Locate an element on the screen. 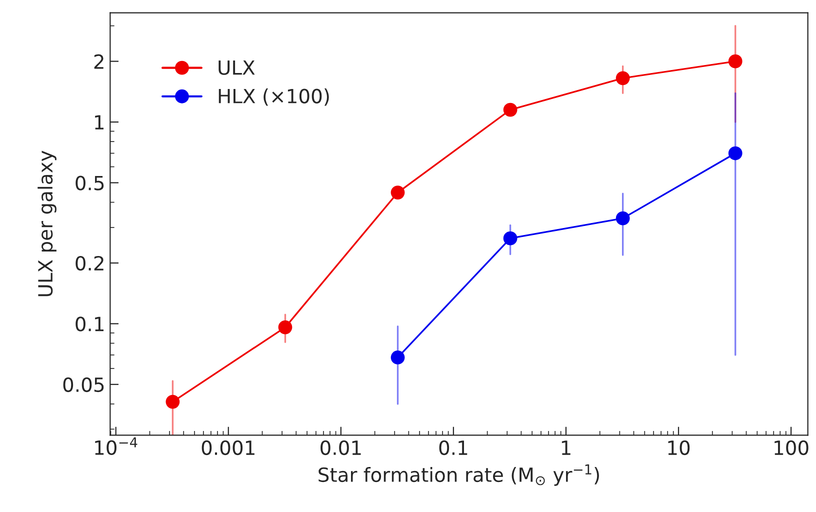  legend-label: ULX is located at coordinates (236, 67).